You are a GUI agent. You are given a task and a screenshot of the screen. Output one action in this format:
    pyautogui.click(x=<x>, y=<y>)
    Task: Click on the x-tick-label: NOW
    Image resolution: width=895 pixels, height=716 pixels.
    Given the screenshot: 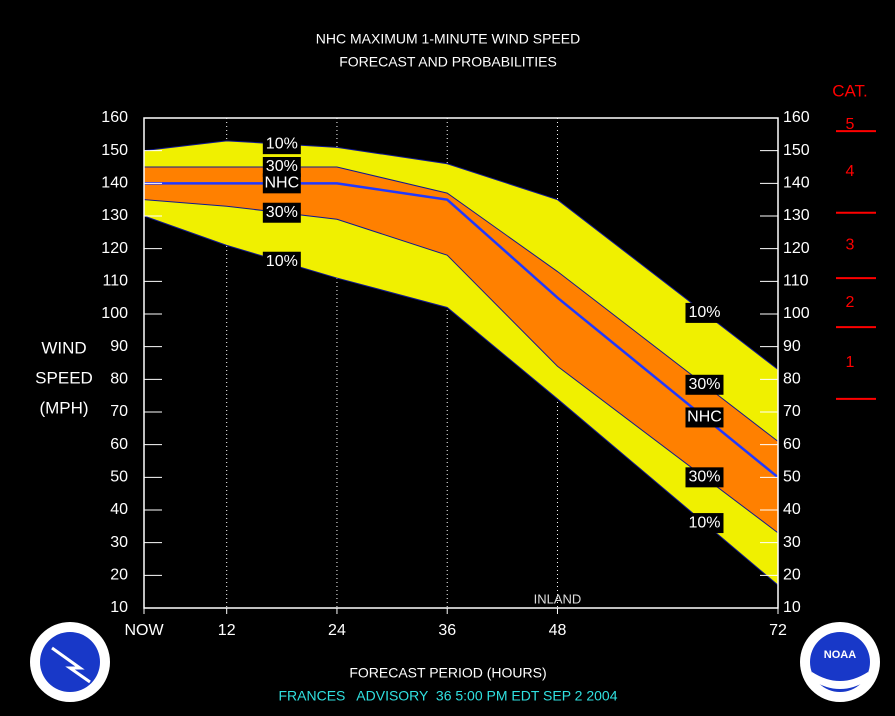 What is the action you would take?
    pyautogui.click(x=144, y=630)
    